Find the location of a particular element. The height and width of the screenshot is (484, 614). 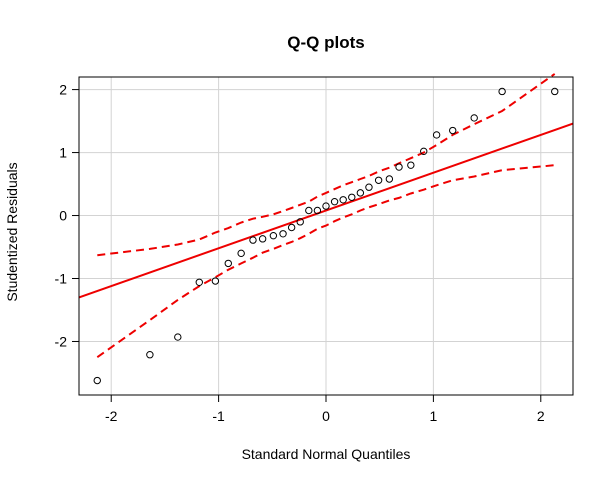

x-tick-label: 0 is located at coordinates (326, 416).